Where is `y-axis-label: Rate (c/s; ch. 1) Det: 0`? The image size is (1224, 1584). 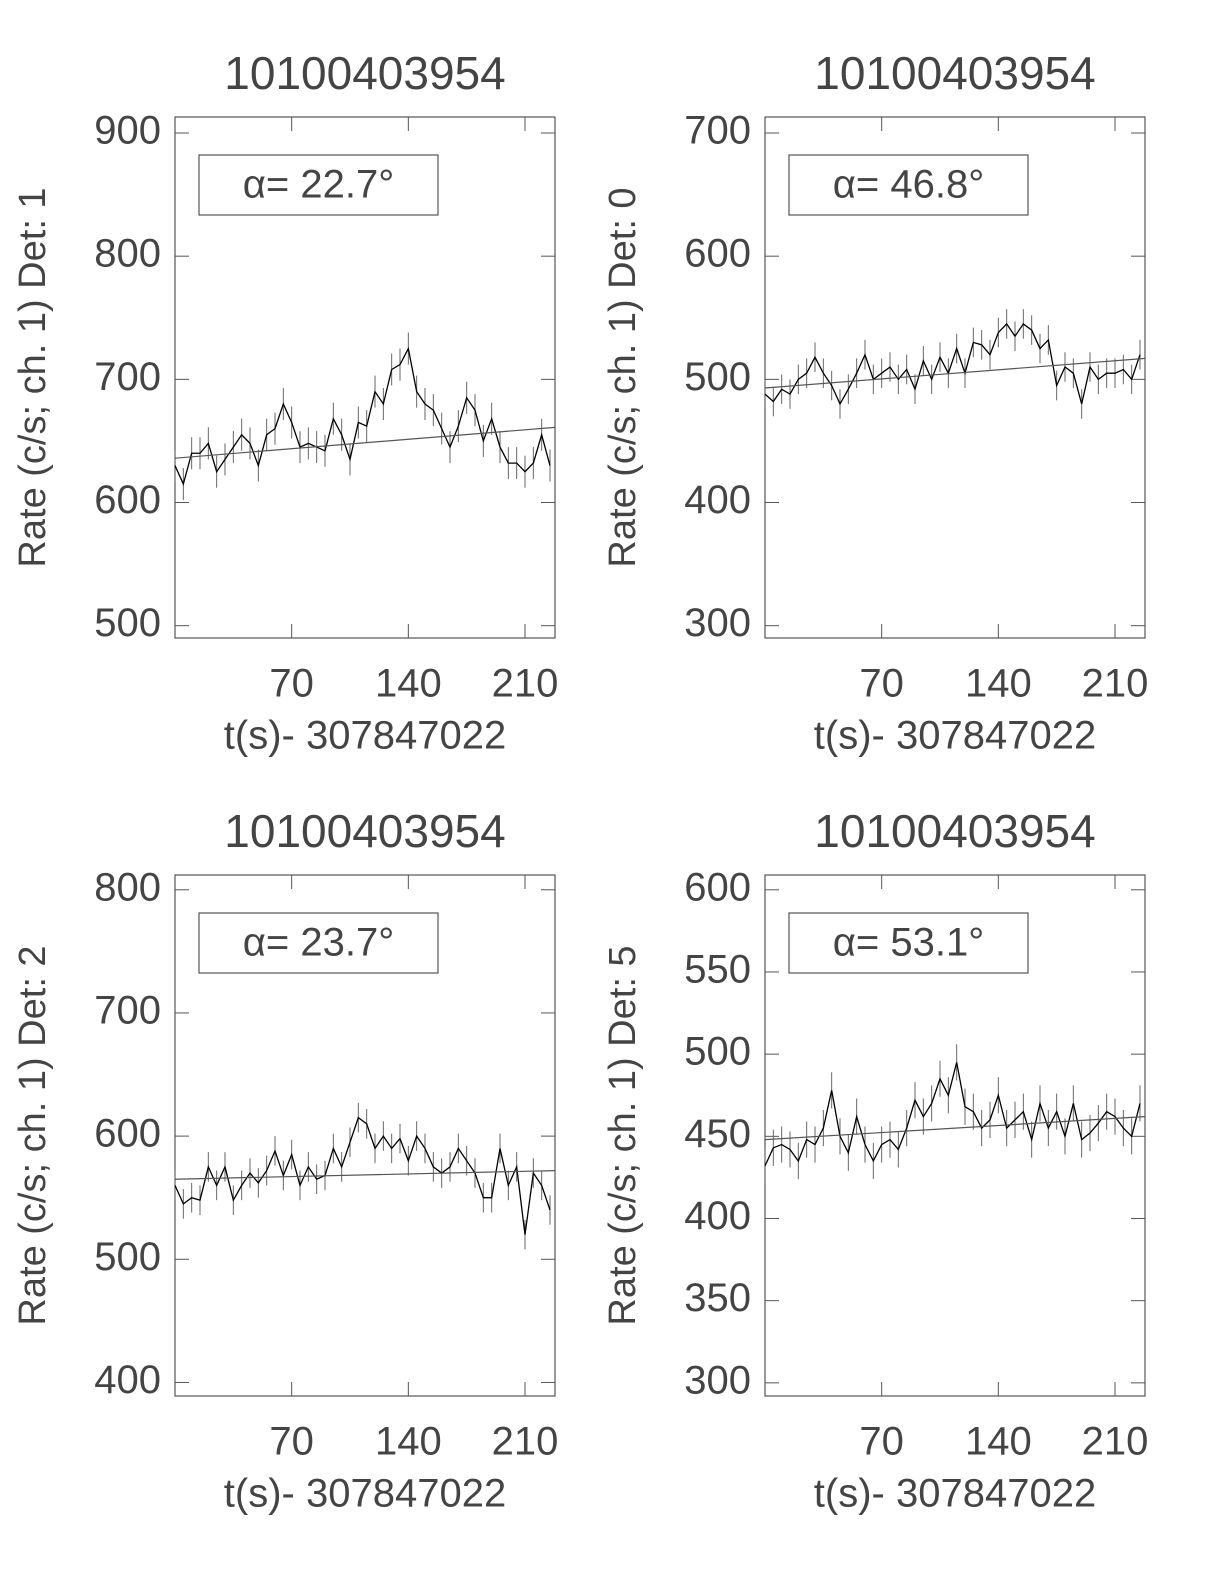 y-axis-label: Rate (c/s; ch. 1) Det: 0 is located at coordinates (623, 377).